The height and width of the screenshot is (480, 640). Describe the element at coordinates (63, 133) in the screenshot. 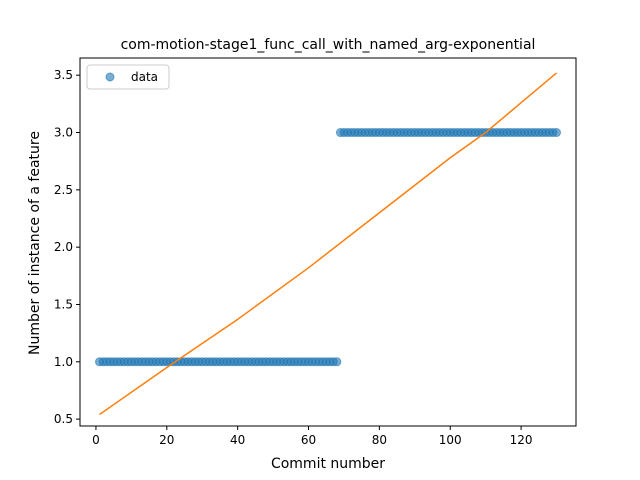

I see `y-tick-label: 3.0` at that location.